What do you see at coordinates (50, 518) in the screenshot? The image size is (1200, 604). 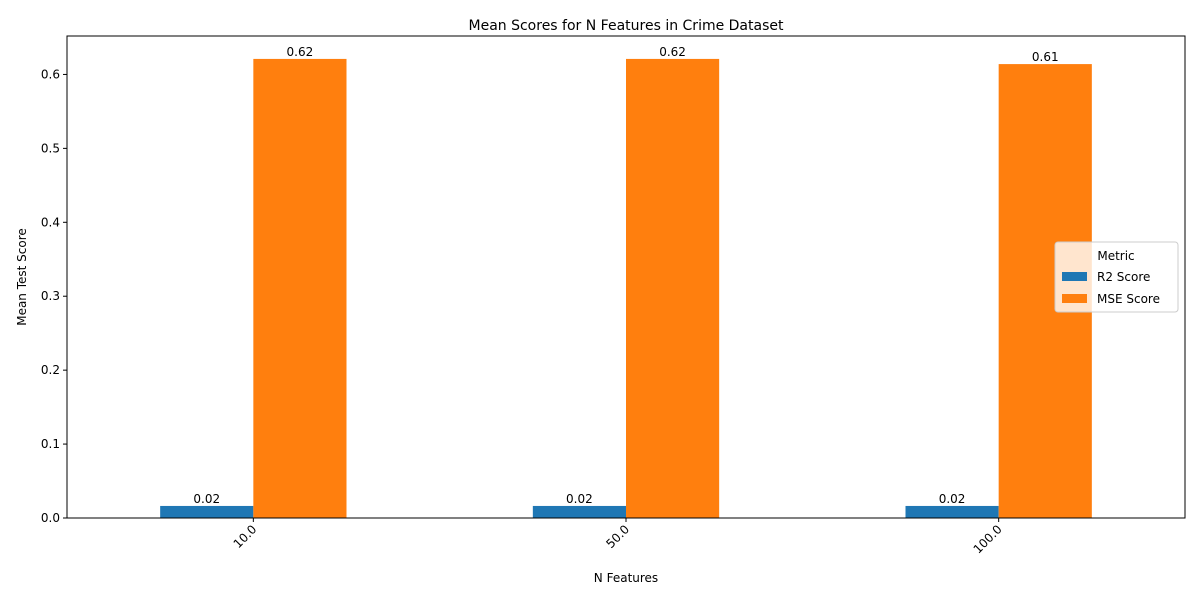 I see `y-tick-label: 0.0` at bounding box center [50, 518].